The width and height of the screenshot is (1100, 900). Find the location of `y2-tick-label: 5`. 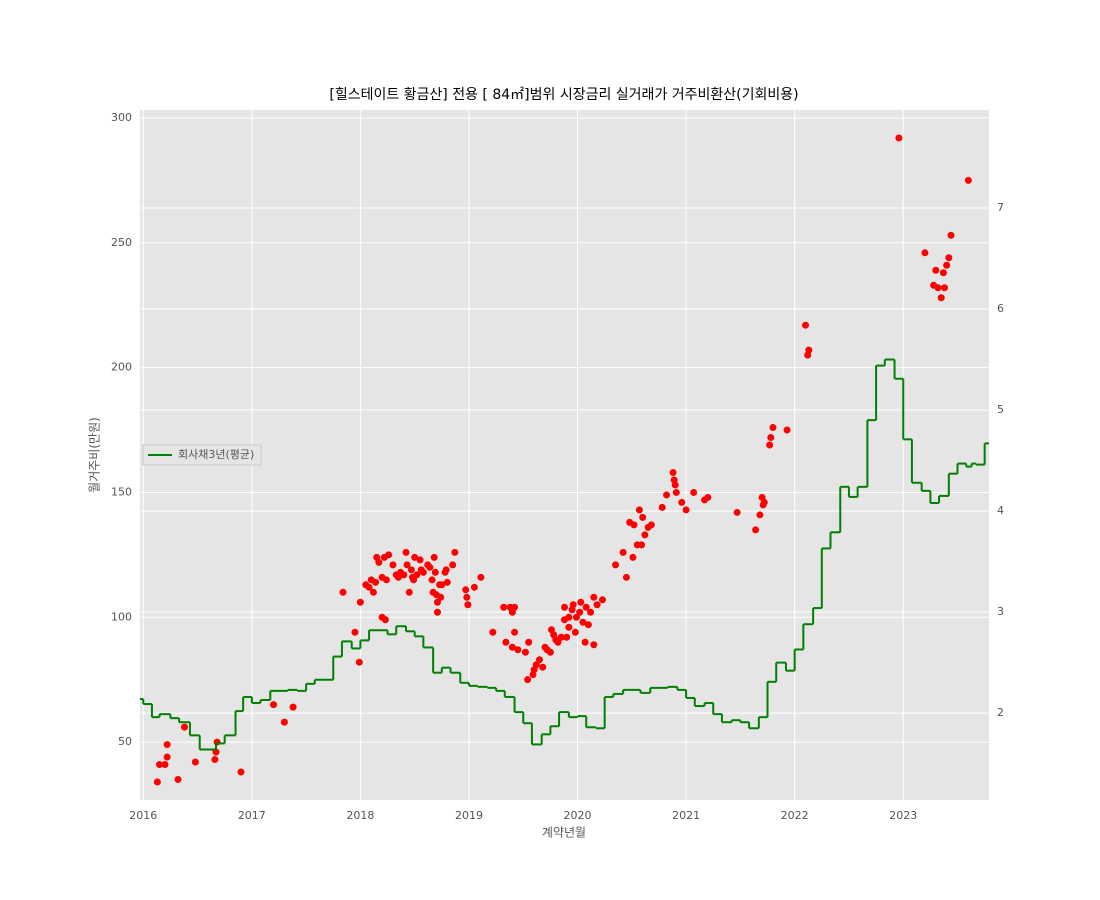

y2-tick-label: 5 is located at coordinates (1000, 409).